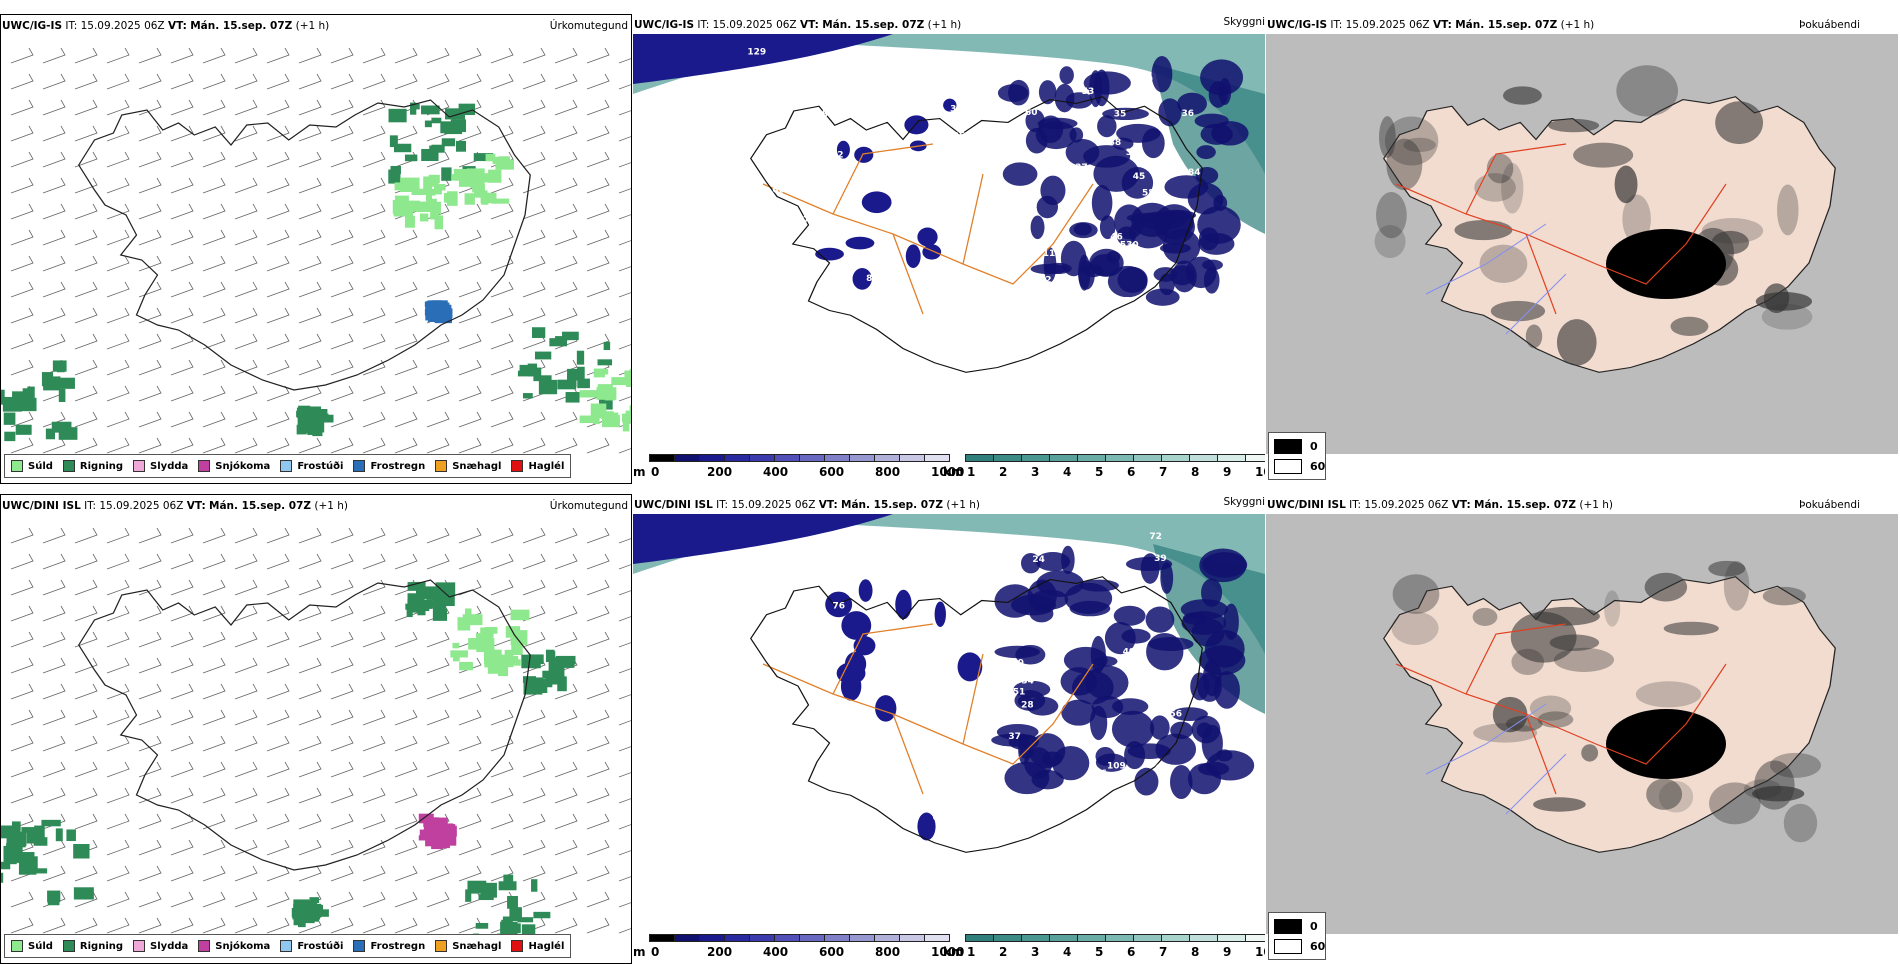 Image resolution: width=1900 pixels, height=964 pixels. What do you see at coordinates (1288, 446) in the screenshot?
I see `fog-legend-high-swatch` at bounding box center [1288, 446].